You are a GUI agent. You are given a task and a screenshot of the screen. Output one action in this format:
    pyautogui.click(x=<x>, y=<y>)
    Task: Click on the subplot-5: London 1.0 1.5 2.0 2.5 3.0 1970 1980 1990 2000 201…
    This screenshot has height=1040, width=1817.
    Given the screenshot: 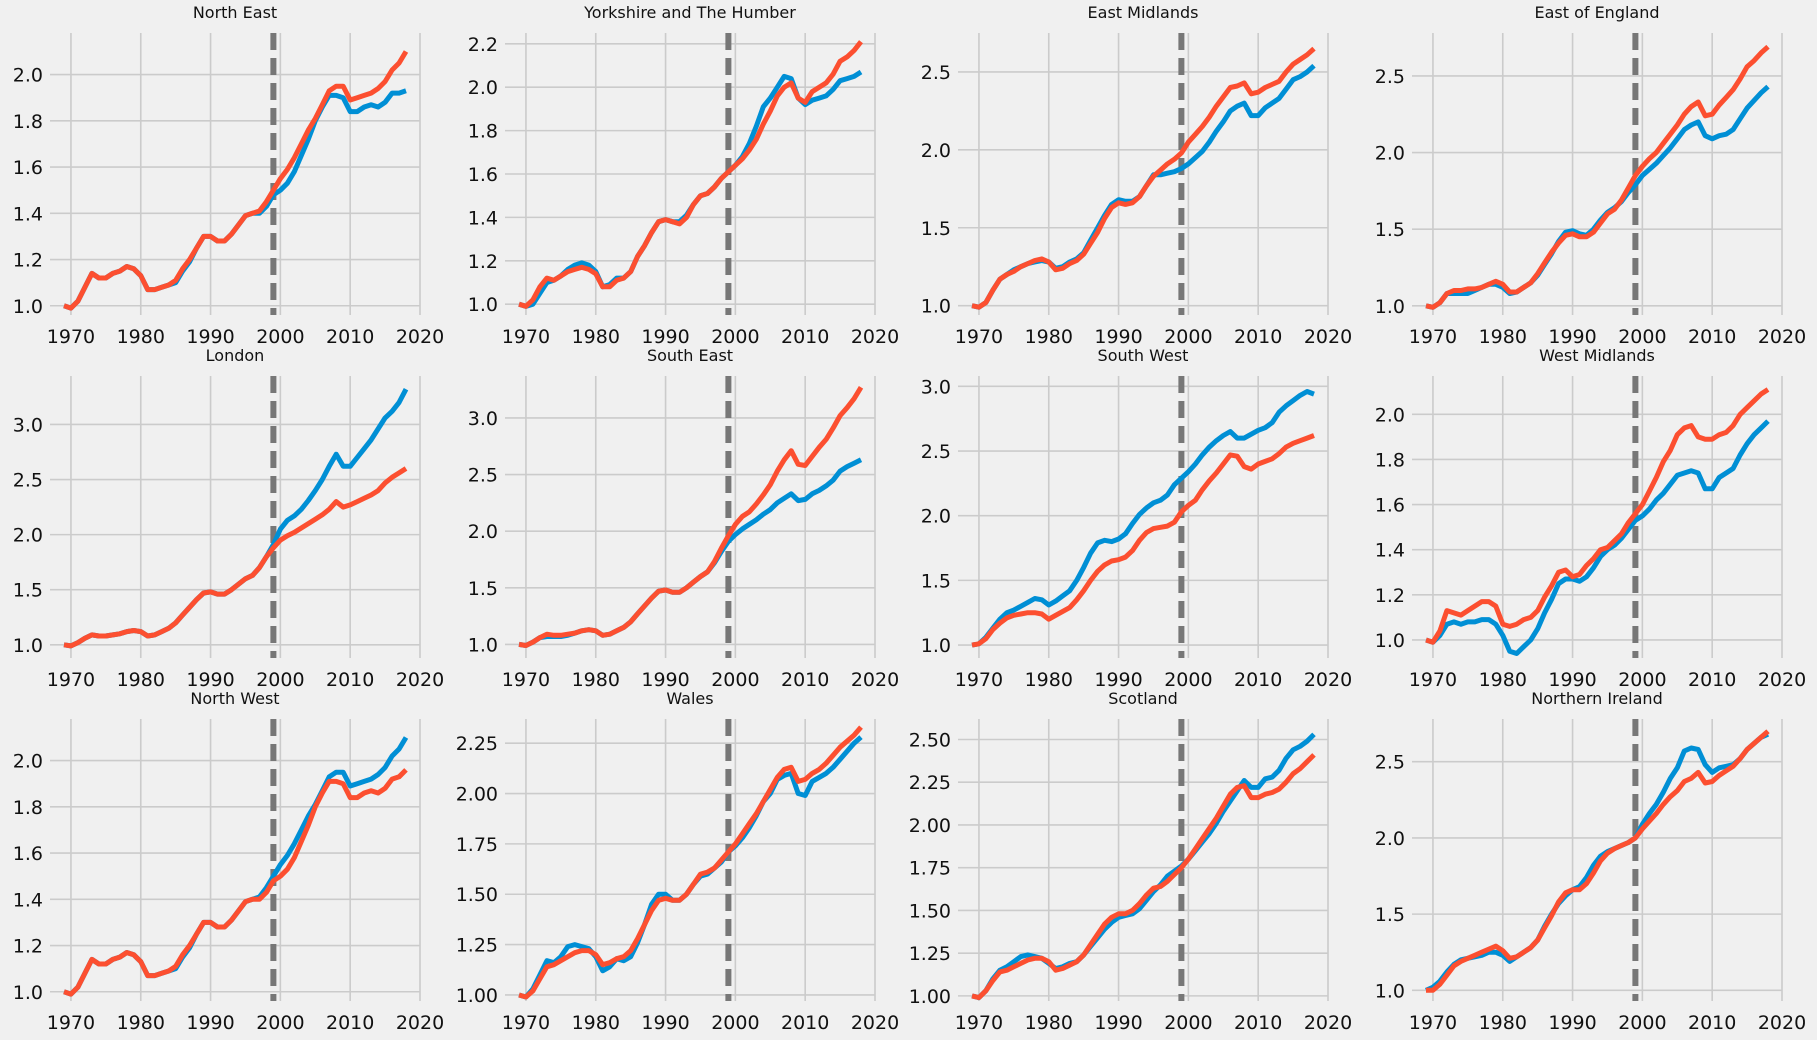 What is the action you would take?
    pyautogui.click(x=228, y=518)
    